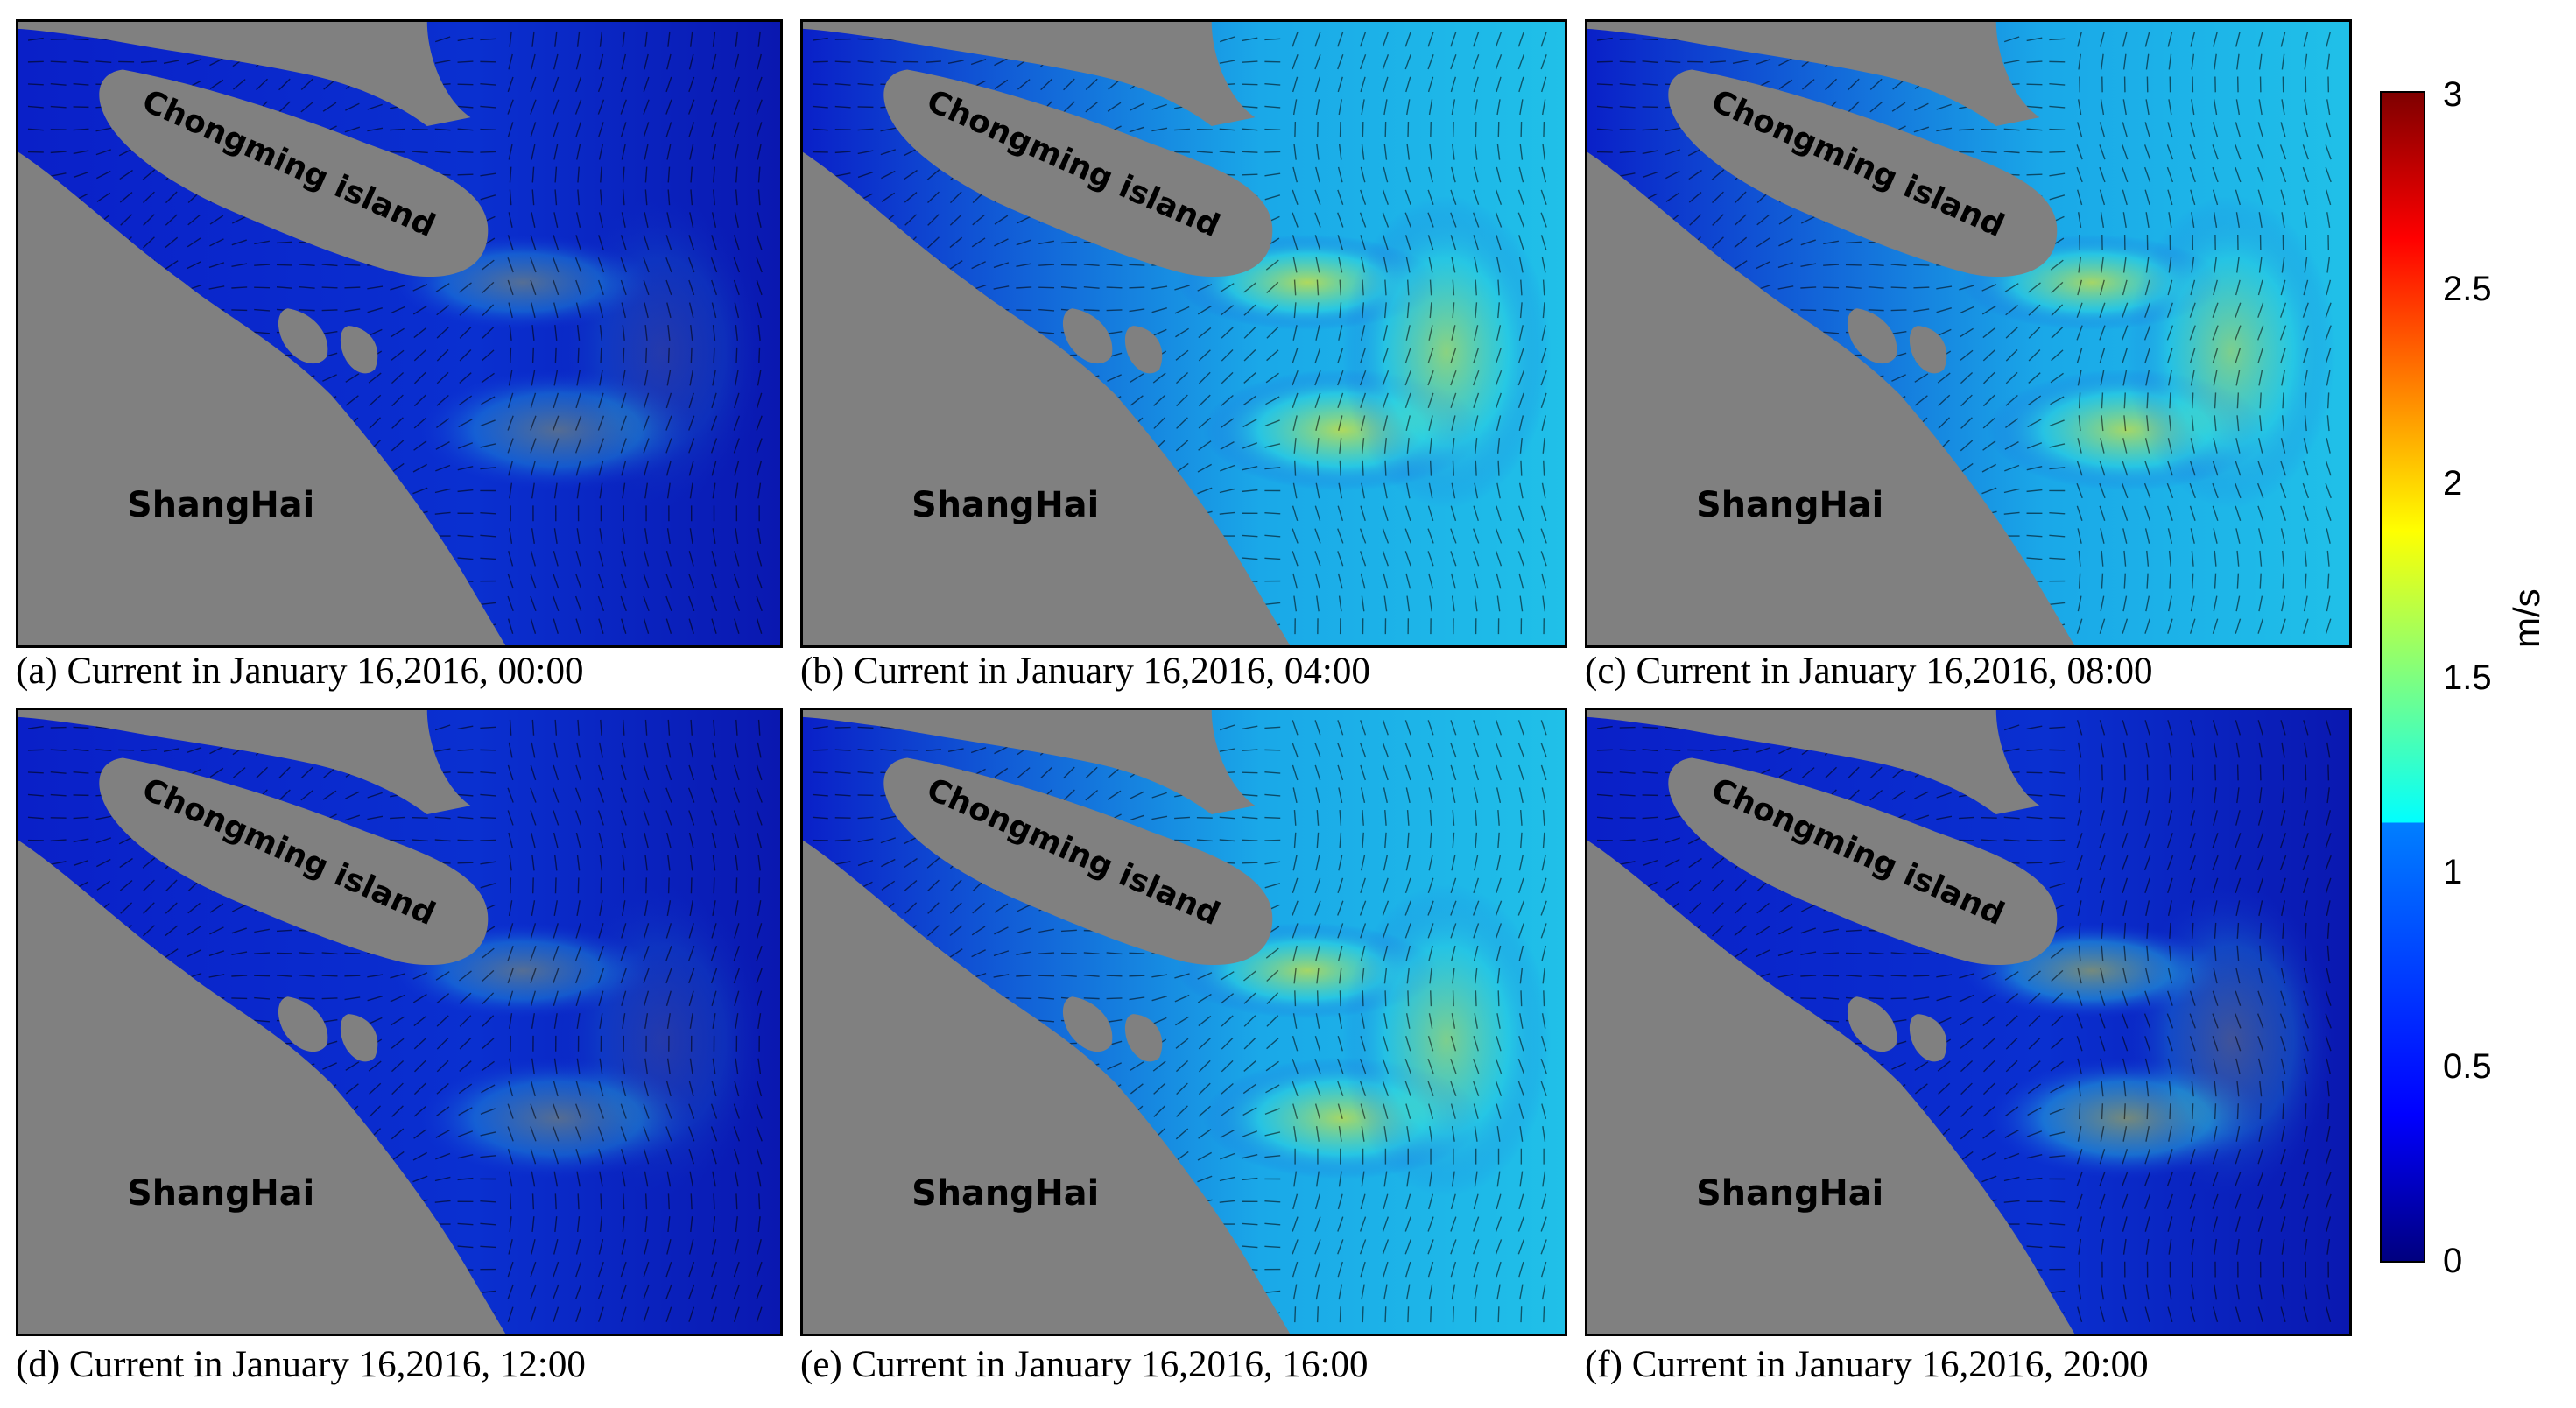 The image size is (2576, 1408). What do you see at coordinates (2453, 483) in the screenshot?
I see `colorbar-tick: 2` at bounding box center [2453, 483].